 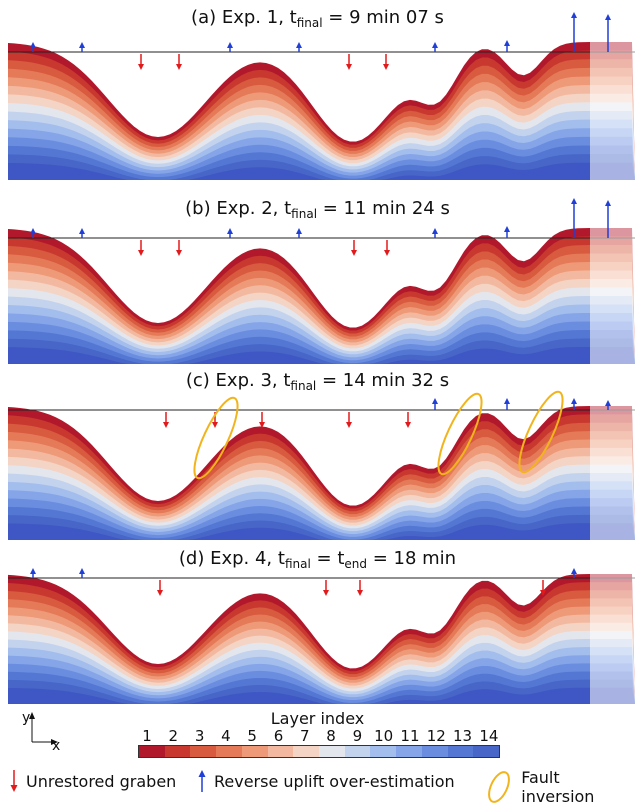 What do you see at coordinates (499, 787) in the screenshot?
I see `ellipse-icon` at bounding box center [499, 787].